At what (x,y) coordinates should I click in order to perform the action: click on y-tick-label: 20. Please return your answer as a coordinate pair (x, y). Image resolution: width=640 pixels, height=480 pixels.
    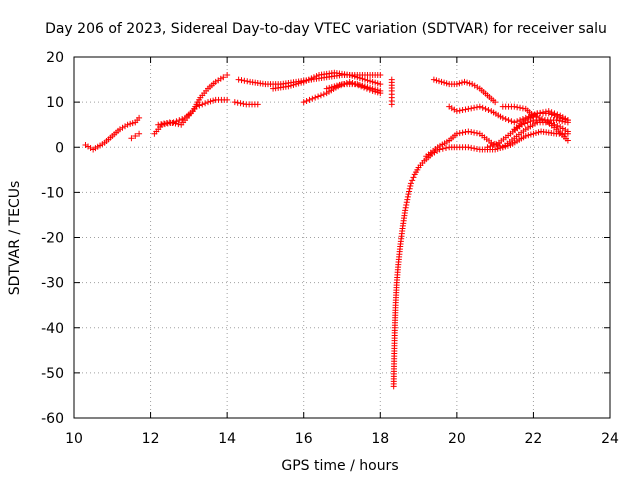
    Looking at the image, I should click on (55, 58).